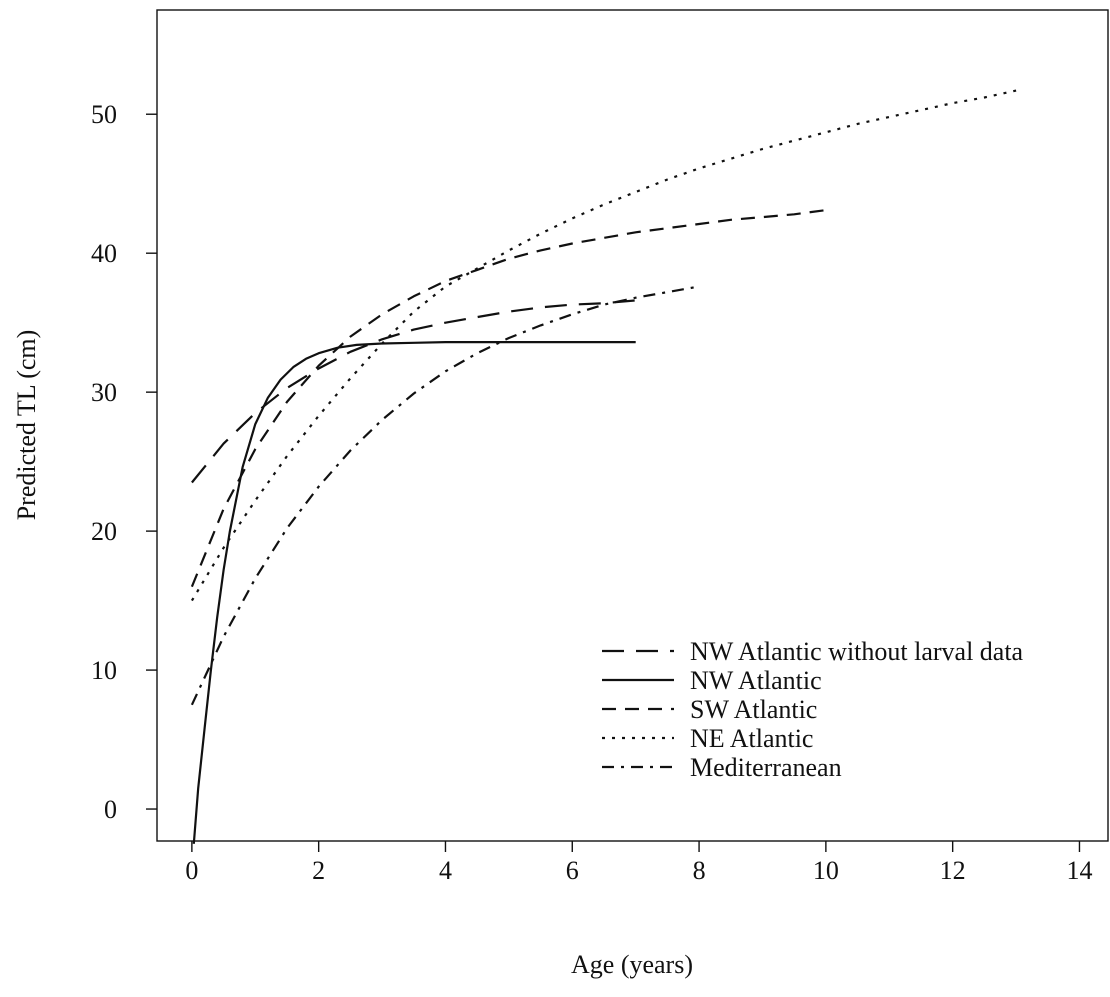 This screenshot has width=1110, height=997. What do you see at coordinates (753, 709) in the screenshot?
I see `legend-label-2: SW Atlantic` at bounding box center [753, 709].